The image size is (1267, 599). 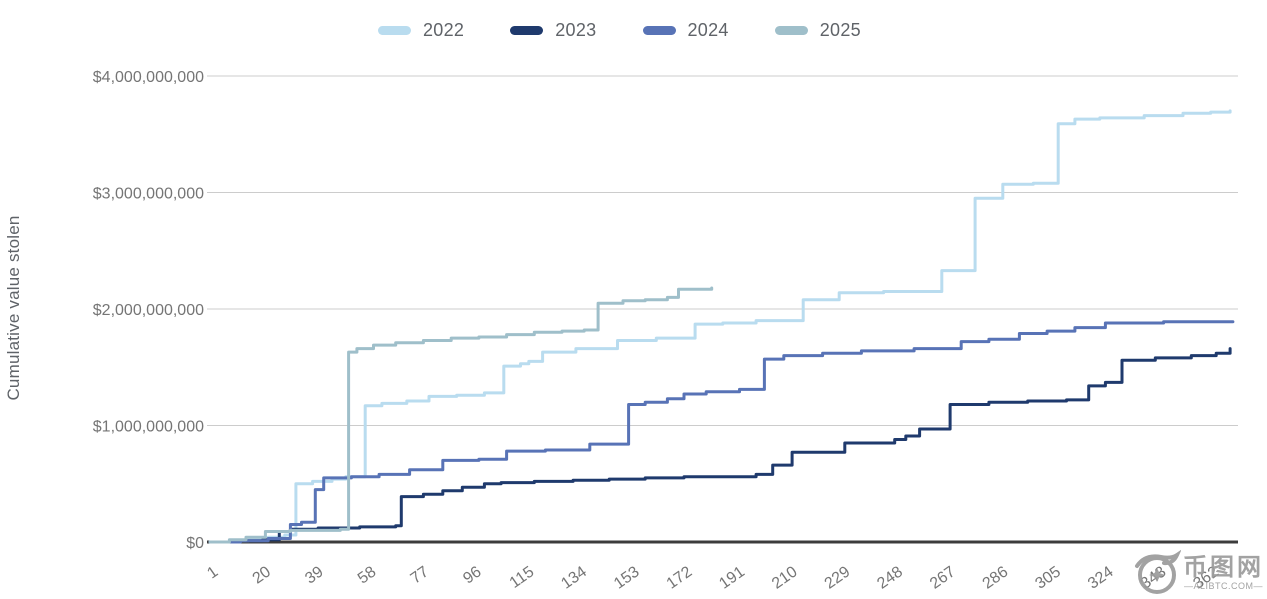 What do you see at coordinates (367, 575) in the screenshot?
I see `x-tick-label: 58` at bounding box center [367, 575].